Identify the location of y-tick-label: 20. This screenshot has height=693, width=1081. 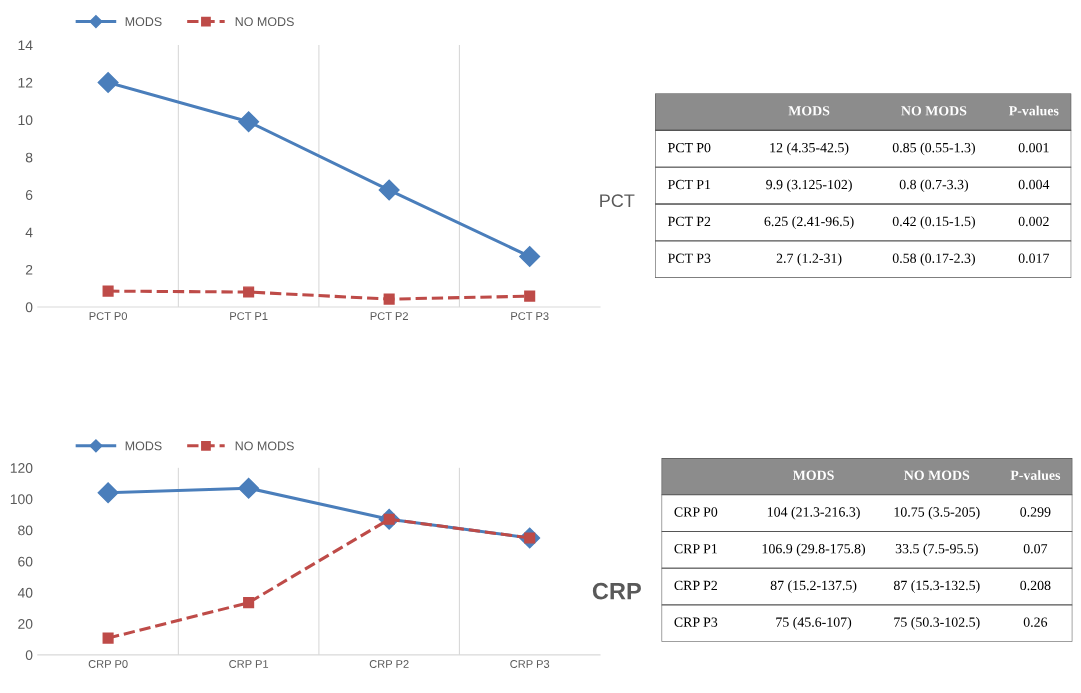
(25, 624).